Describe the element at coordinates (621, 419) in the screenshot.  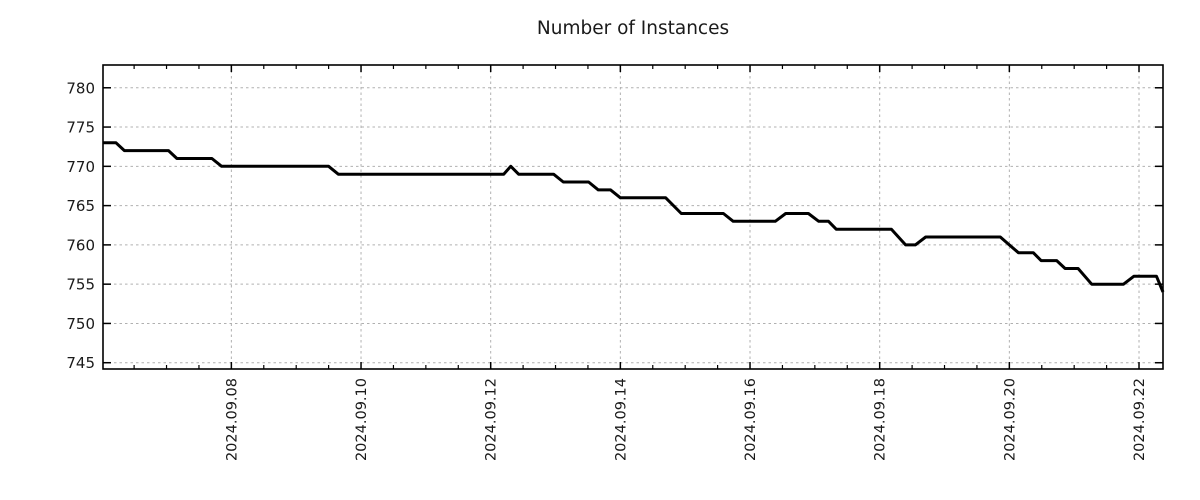
I see `x-tick-label: 2024.09.14` at that location.